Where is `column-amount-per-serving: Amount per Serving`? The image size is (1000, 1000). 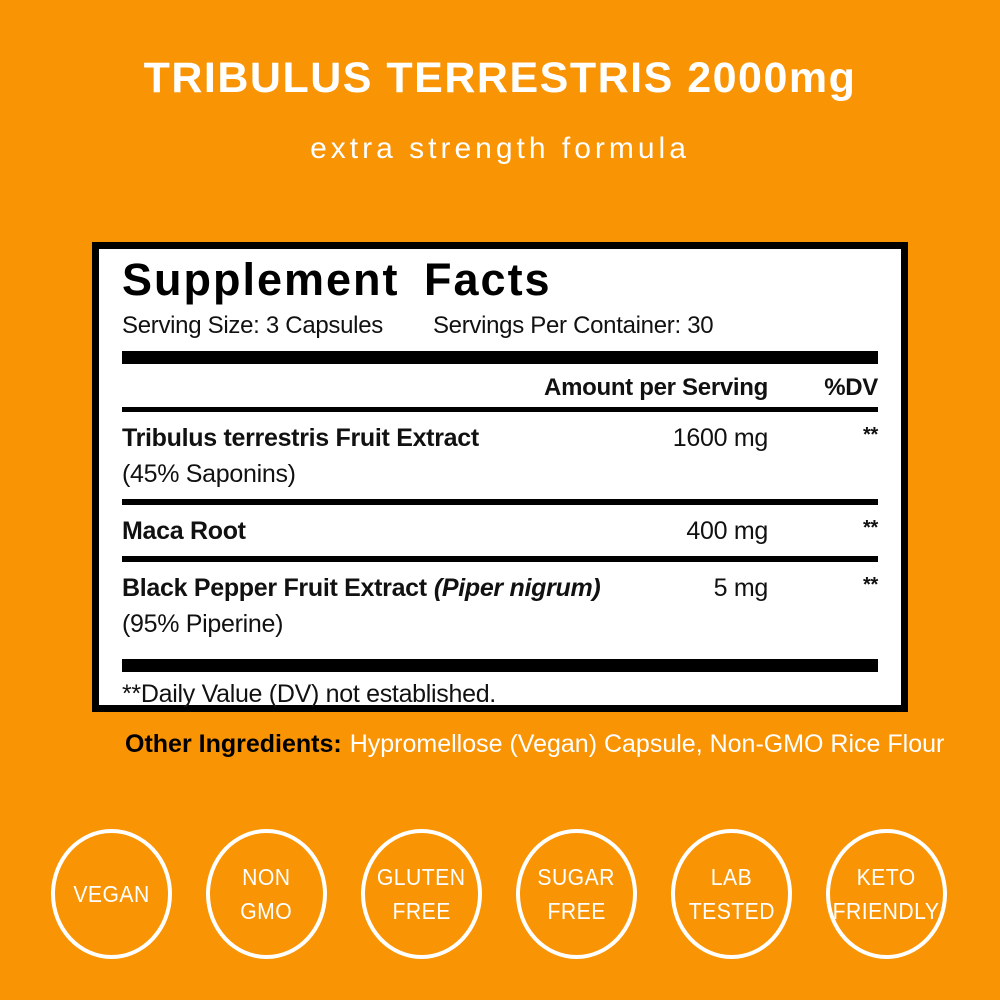
column-amount-per-serving: Amount per Serving is located at coordinates (656, 387).